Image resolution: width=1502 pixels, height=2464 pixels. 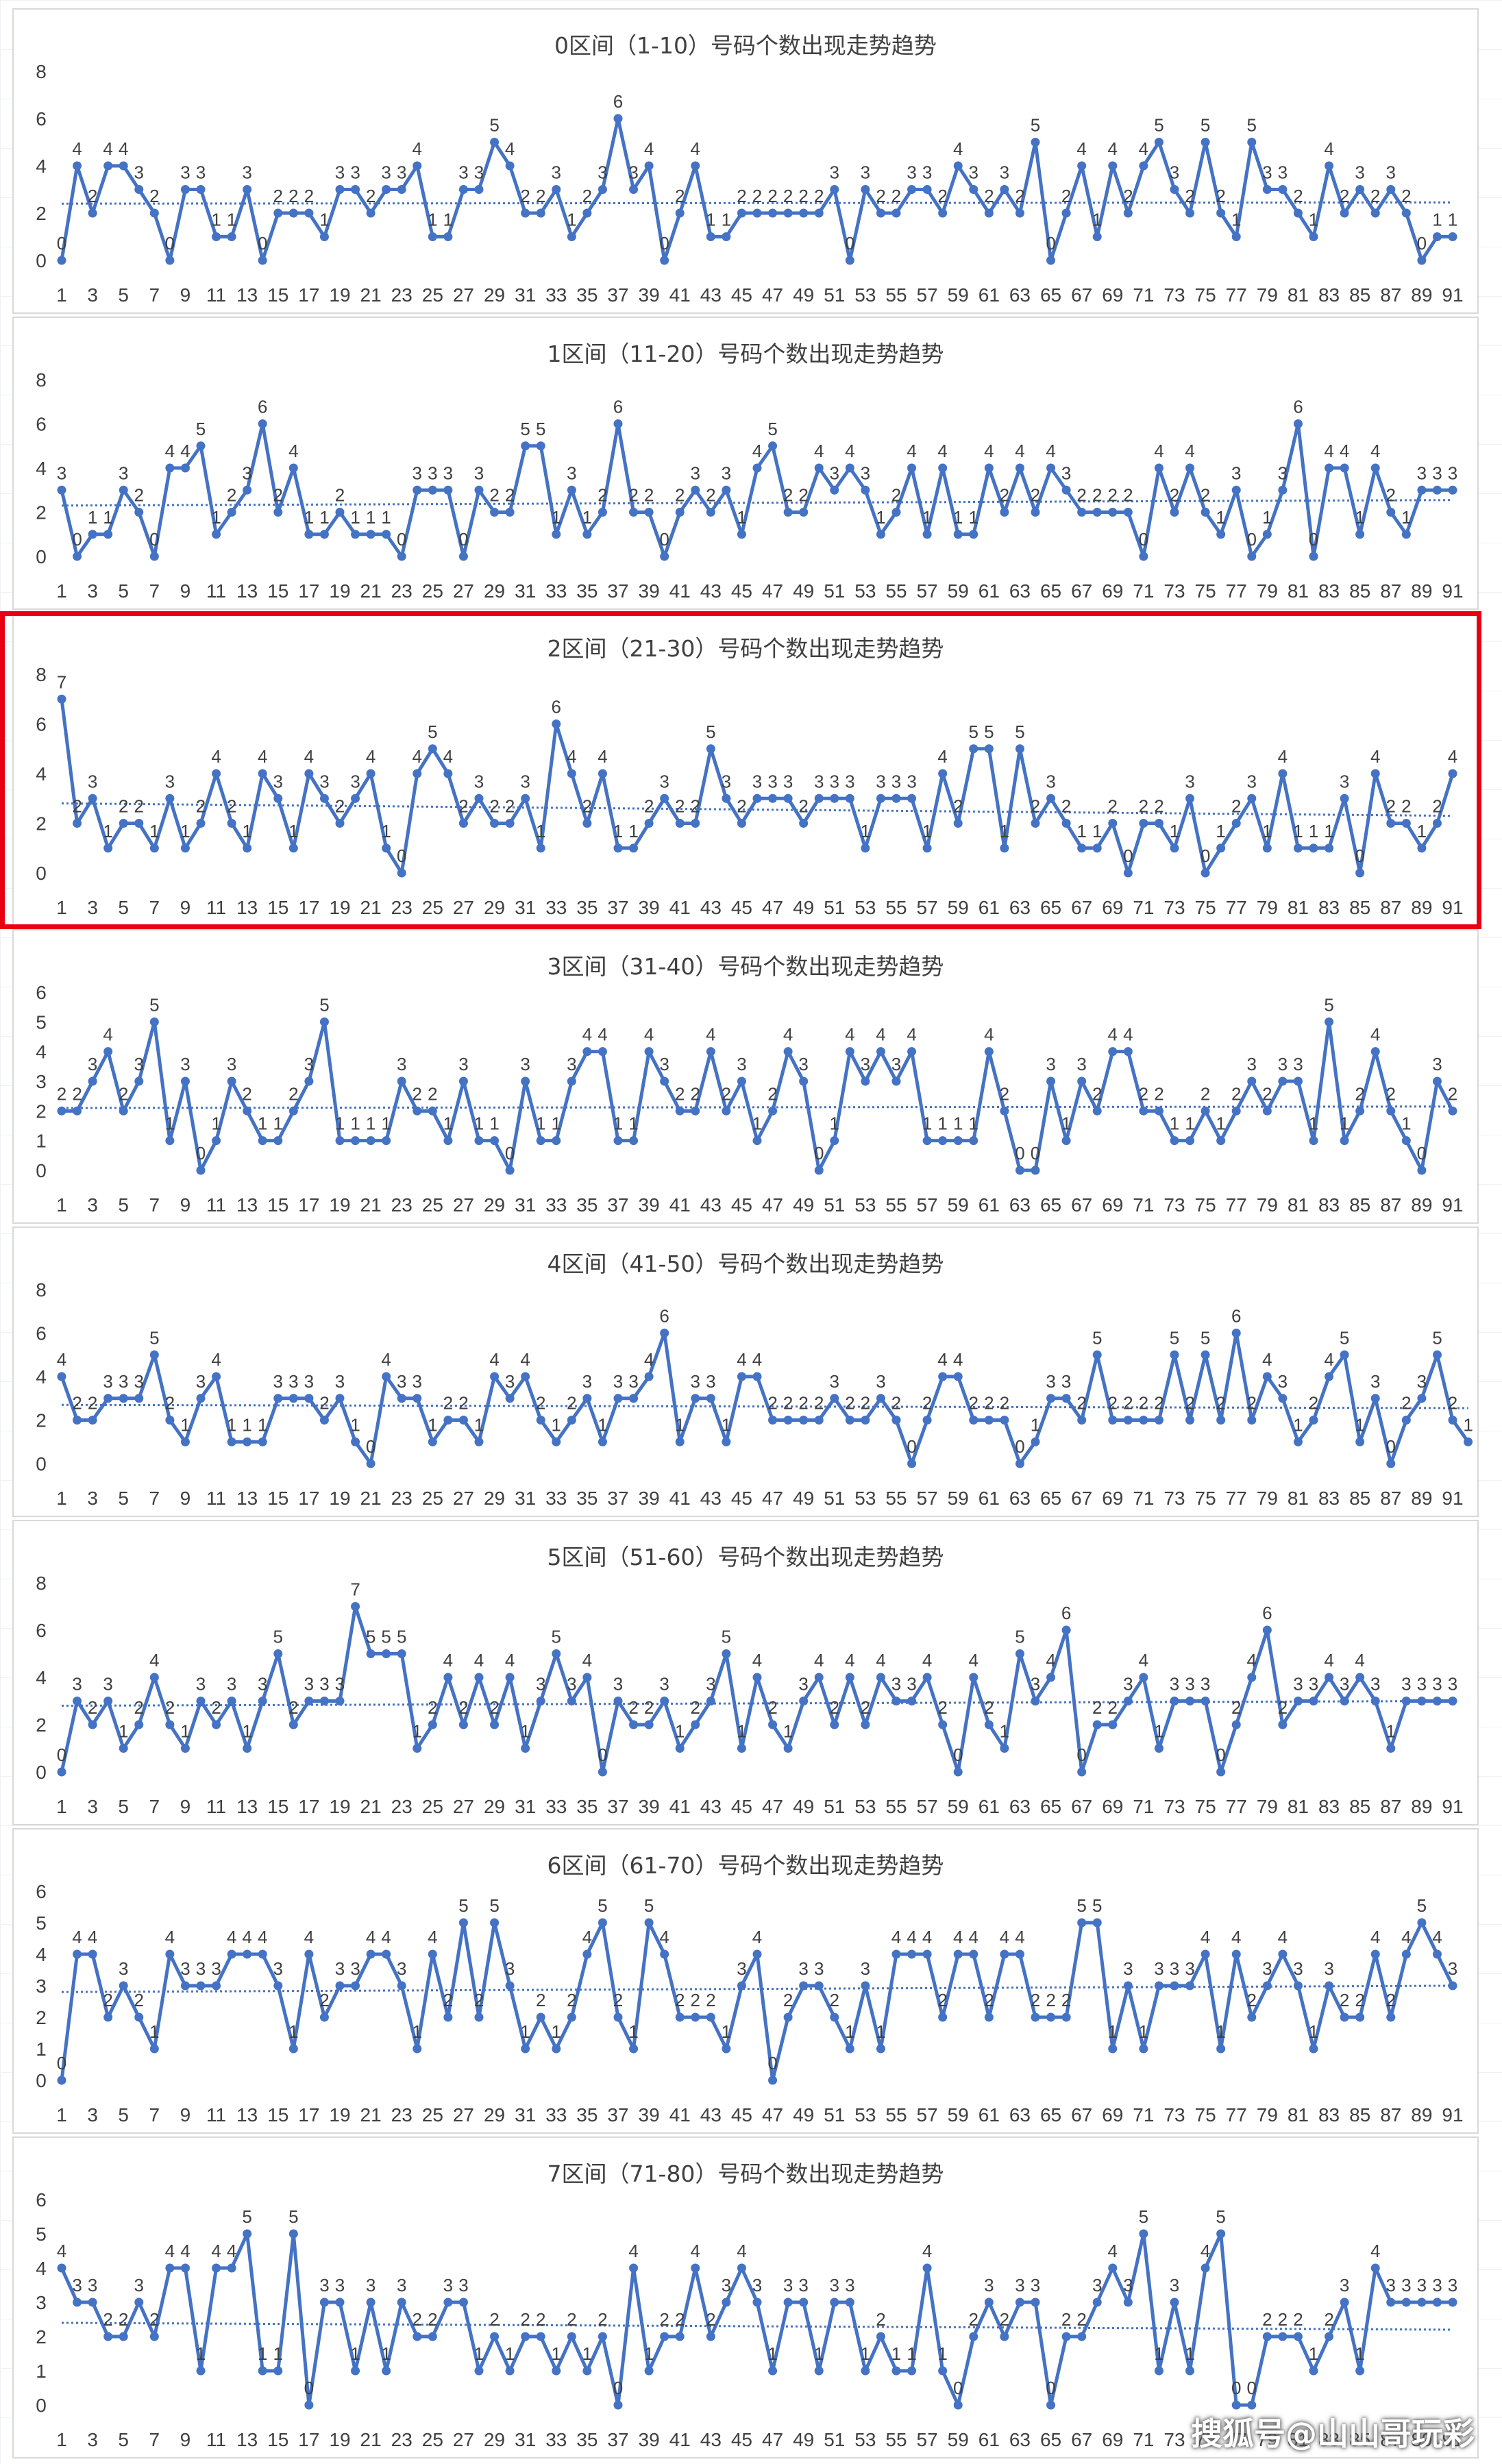 I want to click on x-tick-label: 57, so click(x=927, y=295).